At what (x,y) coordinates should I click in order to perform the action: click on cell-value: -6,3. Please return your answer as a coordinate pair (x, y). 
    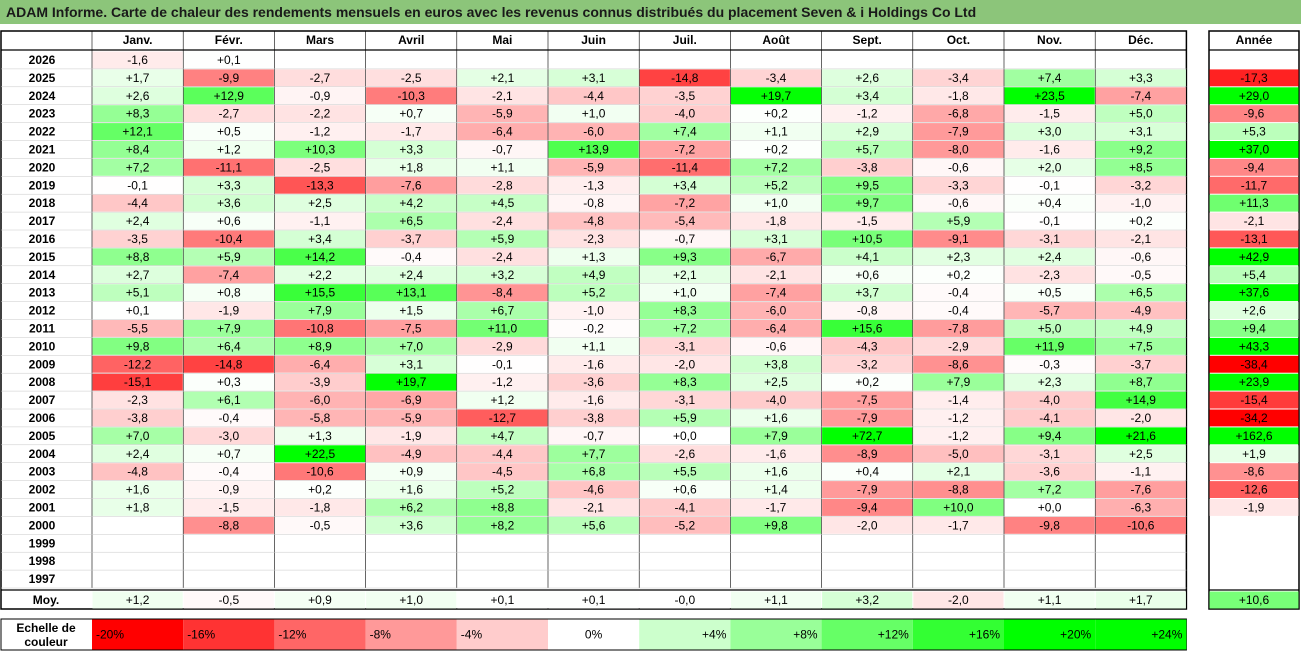
    Looking at the image, I should click on (1140, 507).